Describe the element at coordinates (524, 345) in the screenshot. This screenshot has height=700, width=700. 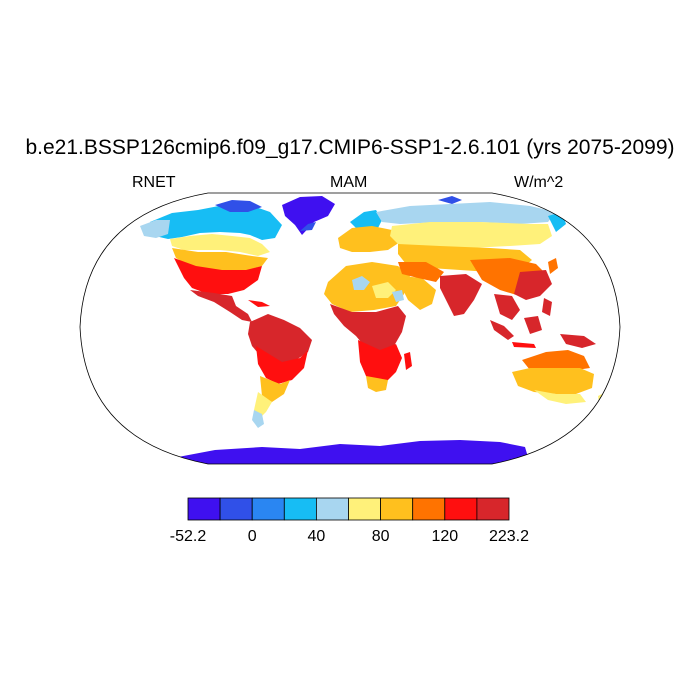
I see `java` at that location.